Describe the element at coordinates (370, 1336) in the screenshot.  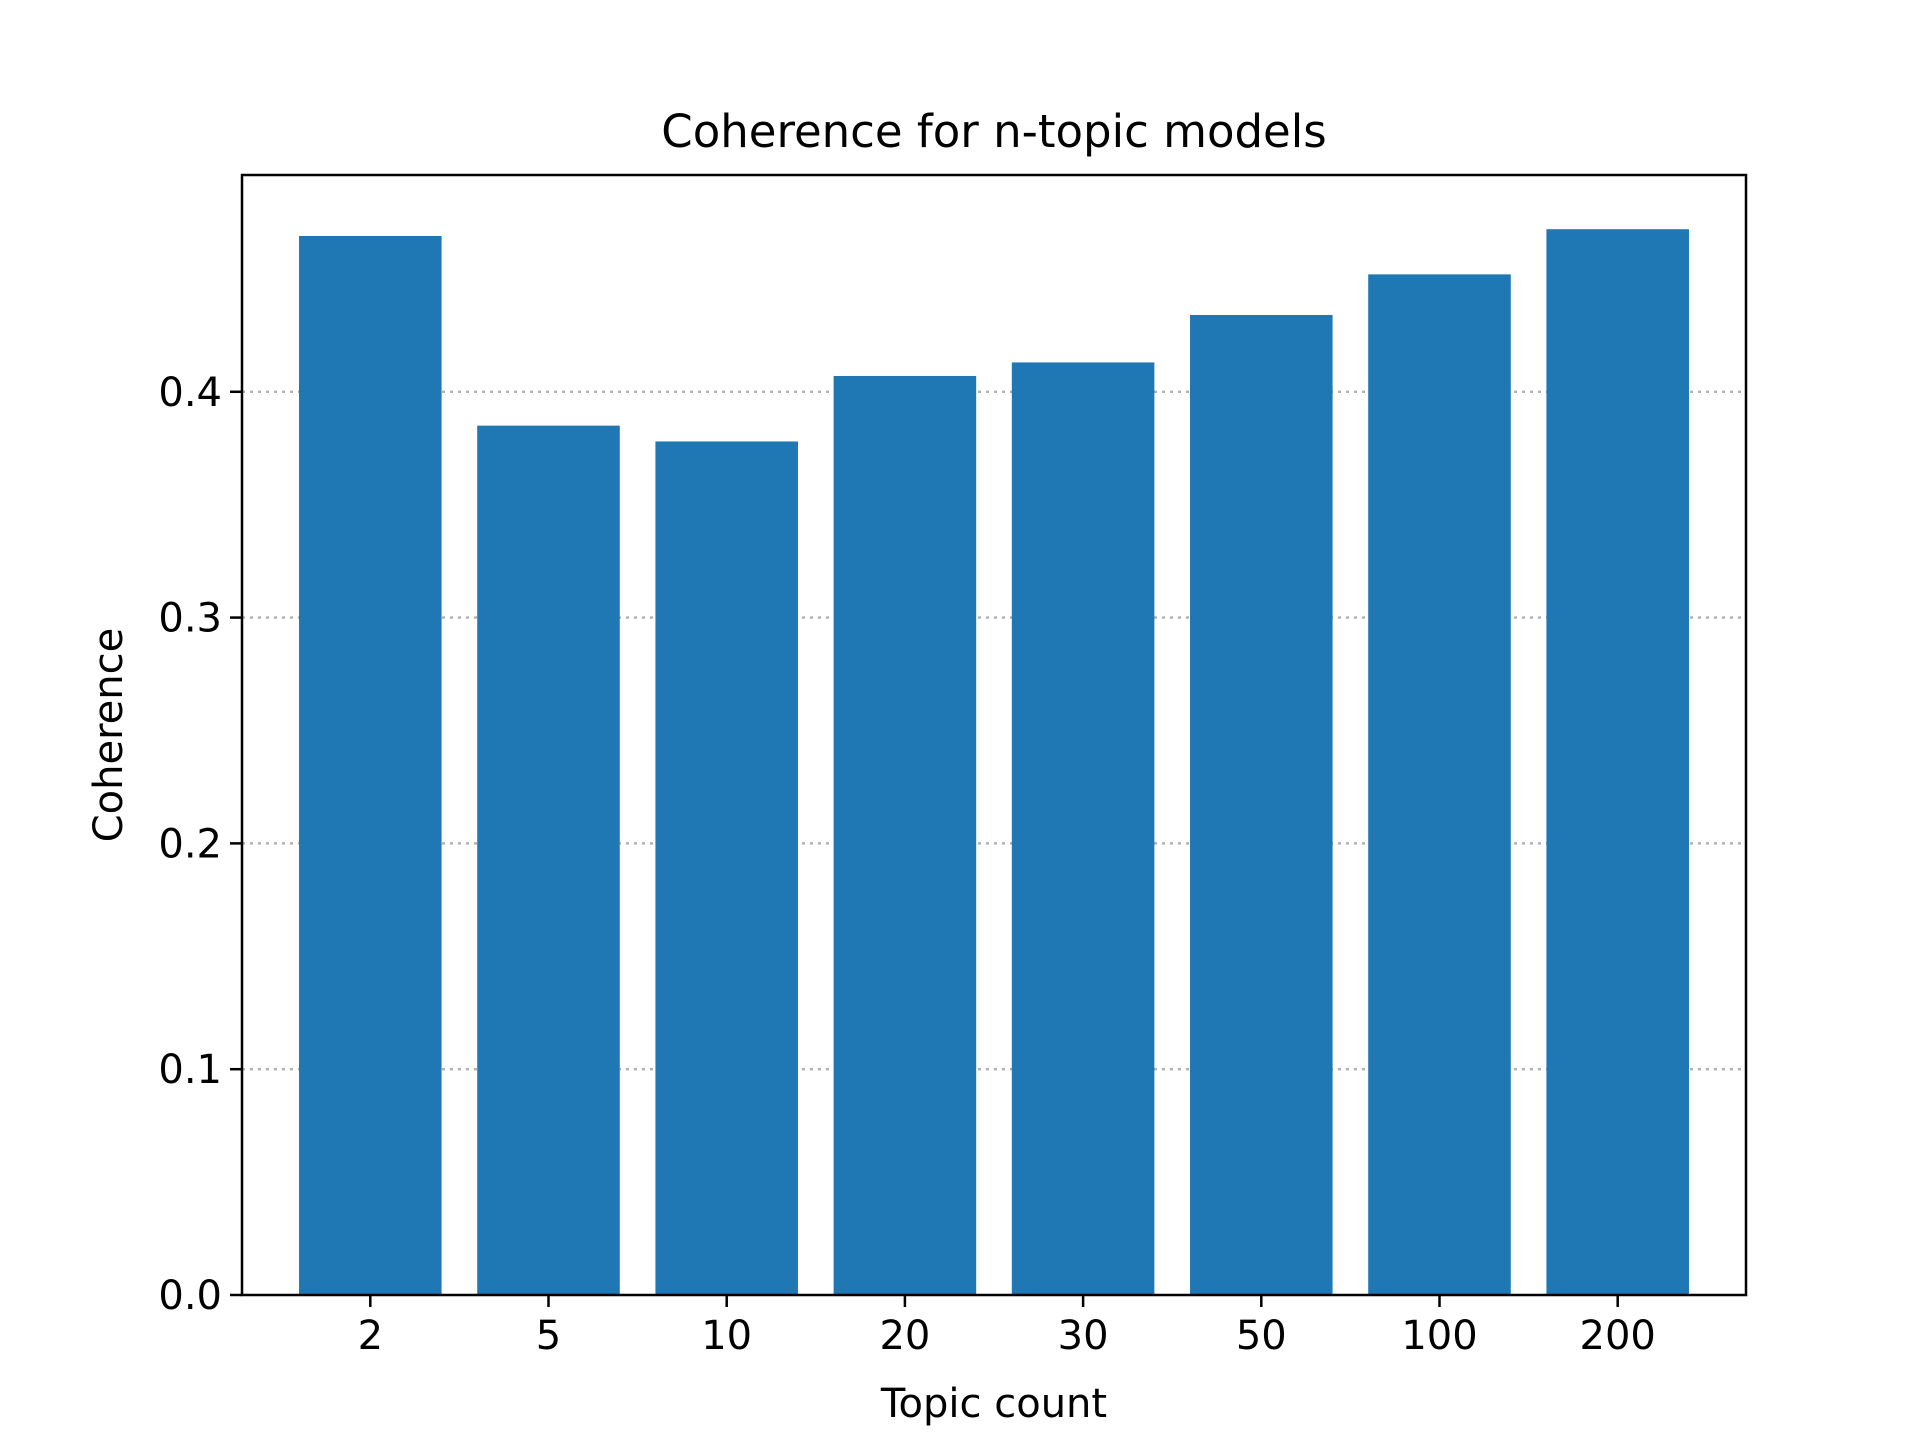
I see `x-tick-label: 2` at that location.